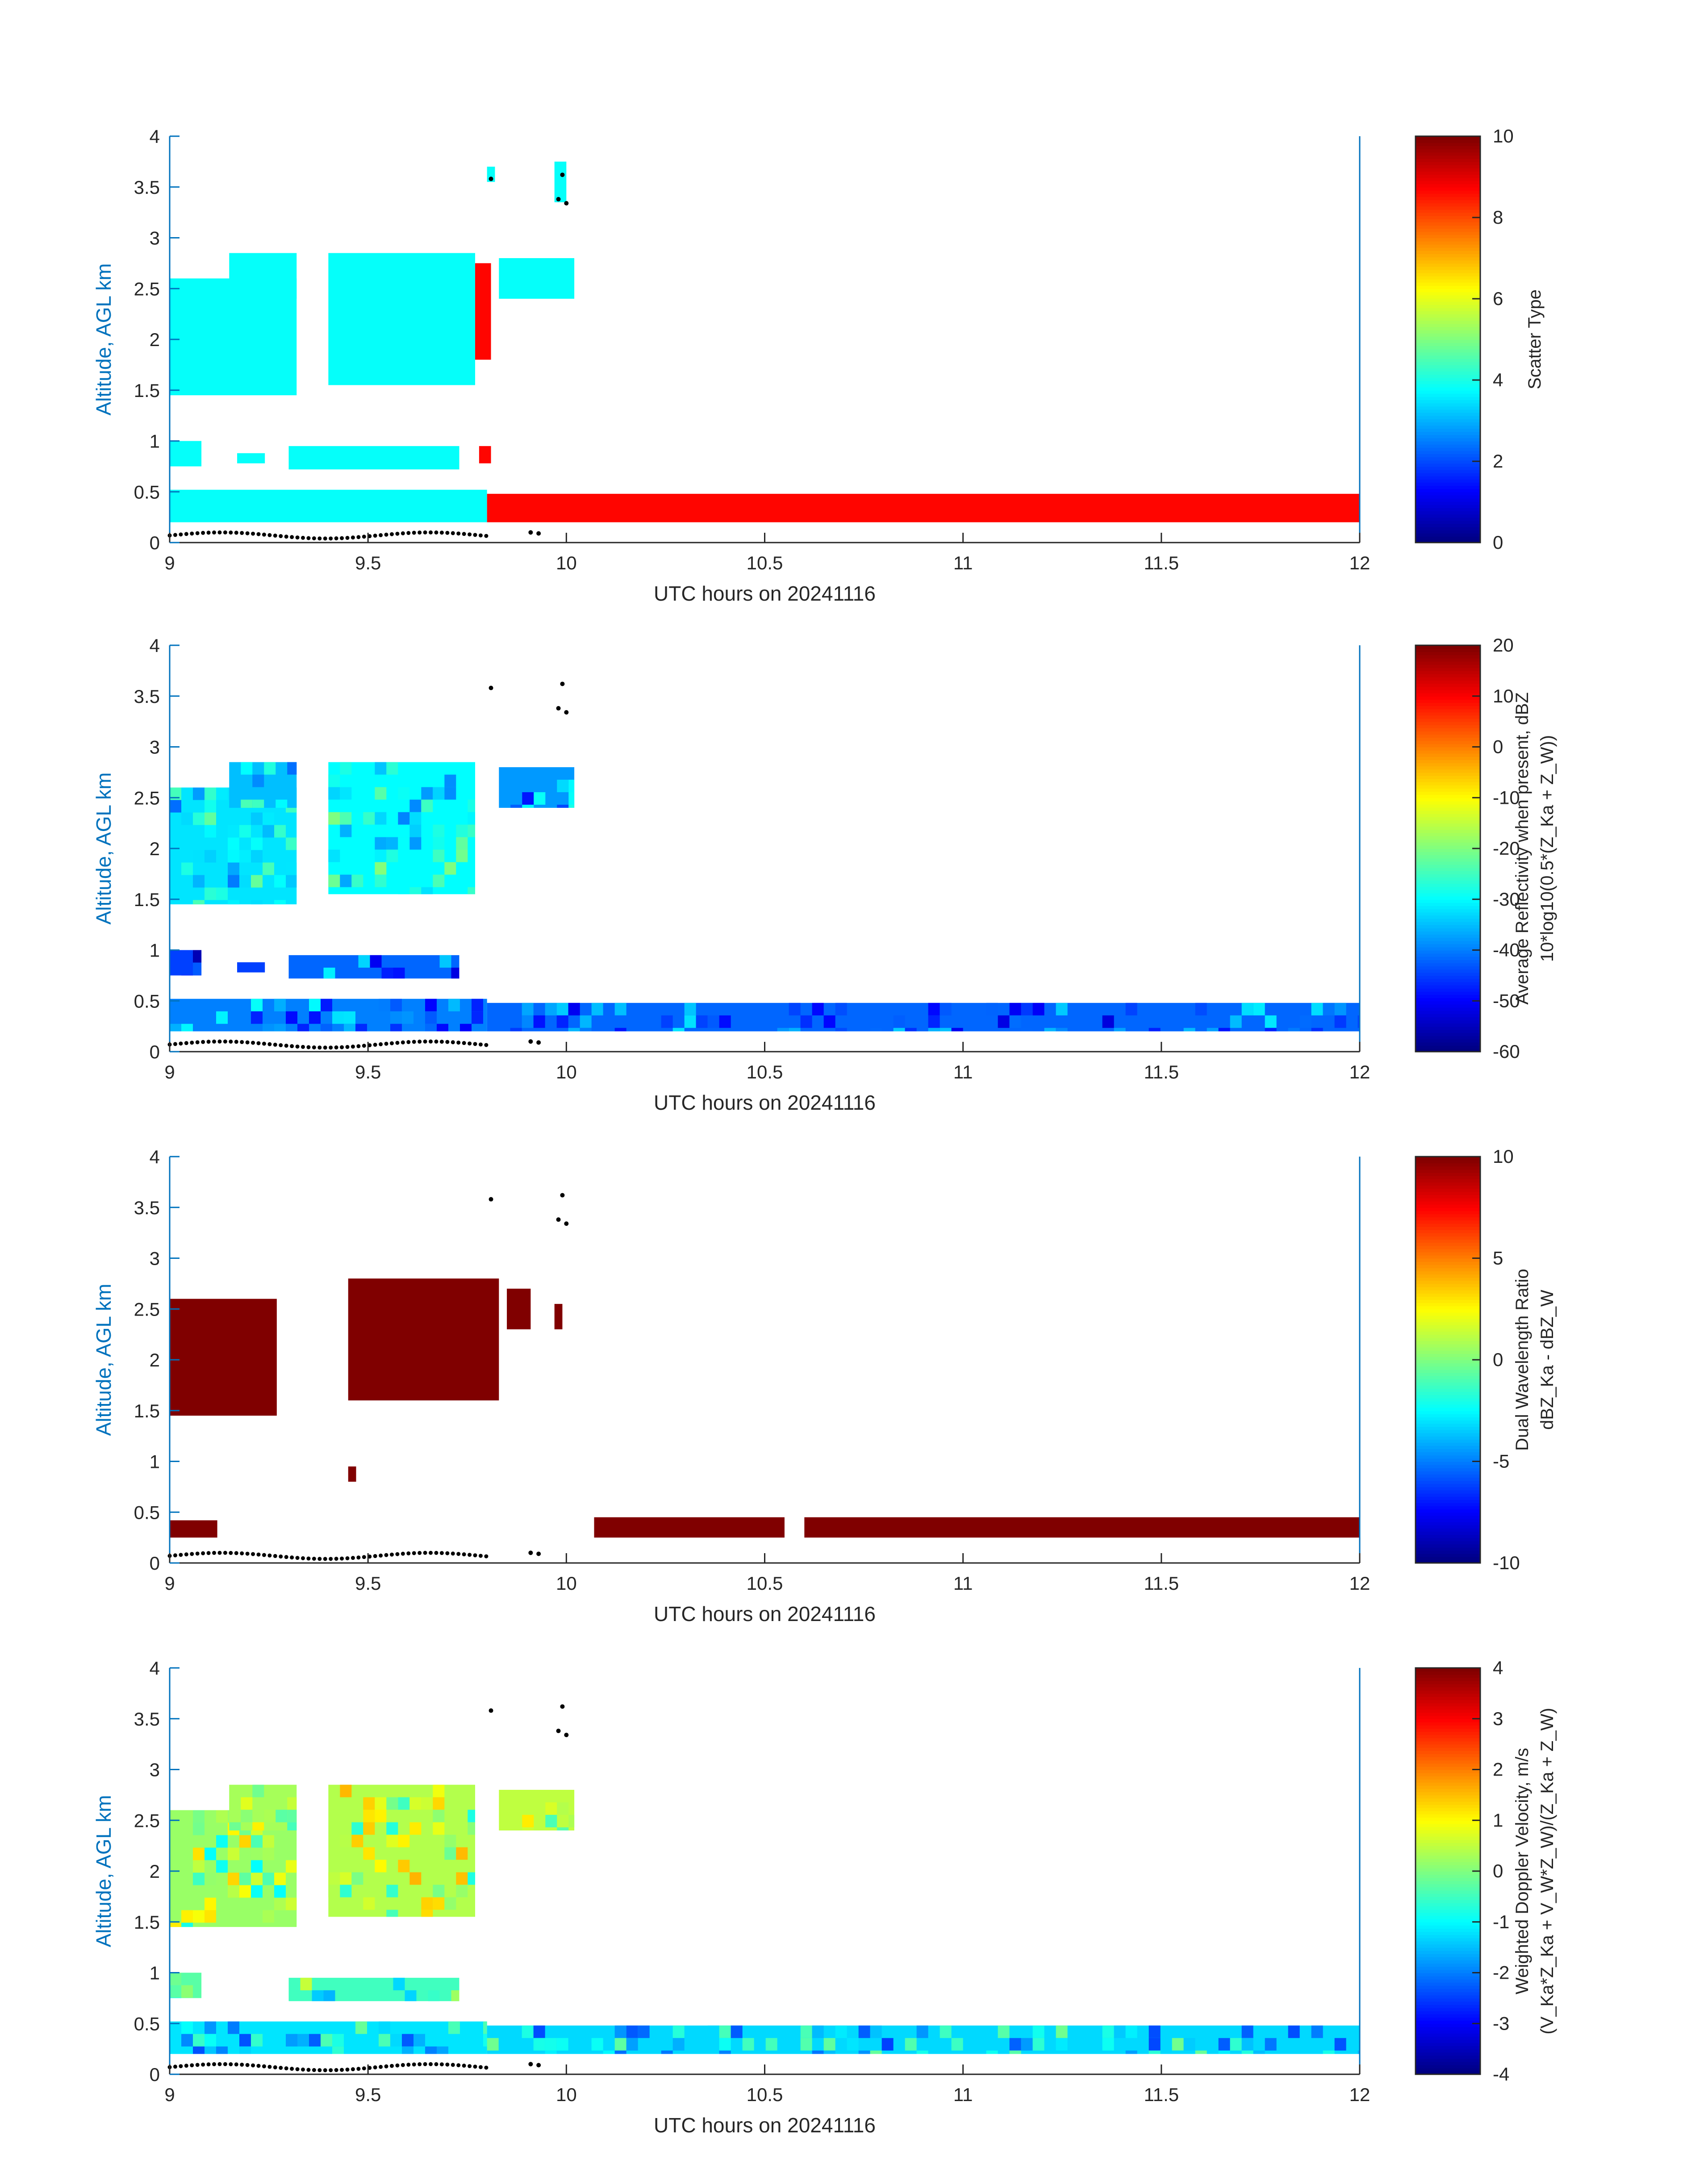 The height and width of the screenshot is (2177, 1708). I want to click on colorbar-tick-label: 2, so click(1498, 461).